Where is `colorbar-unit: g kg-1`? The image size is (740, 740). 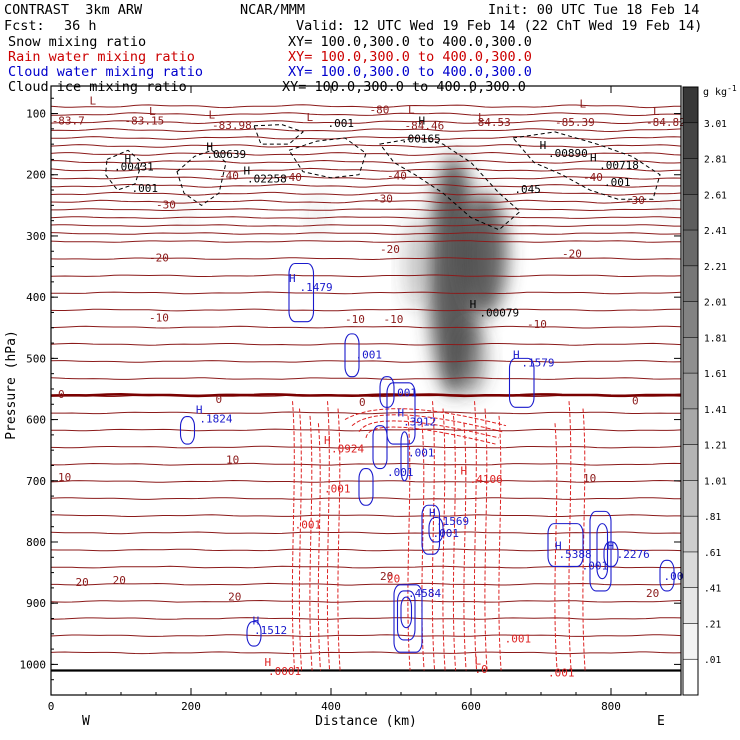
colorbar-unit: g kg-1 is located at coordinates (720, 91).